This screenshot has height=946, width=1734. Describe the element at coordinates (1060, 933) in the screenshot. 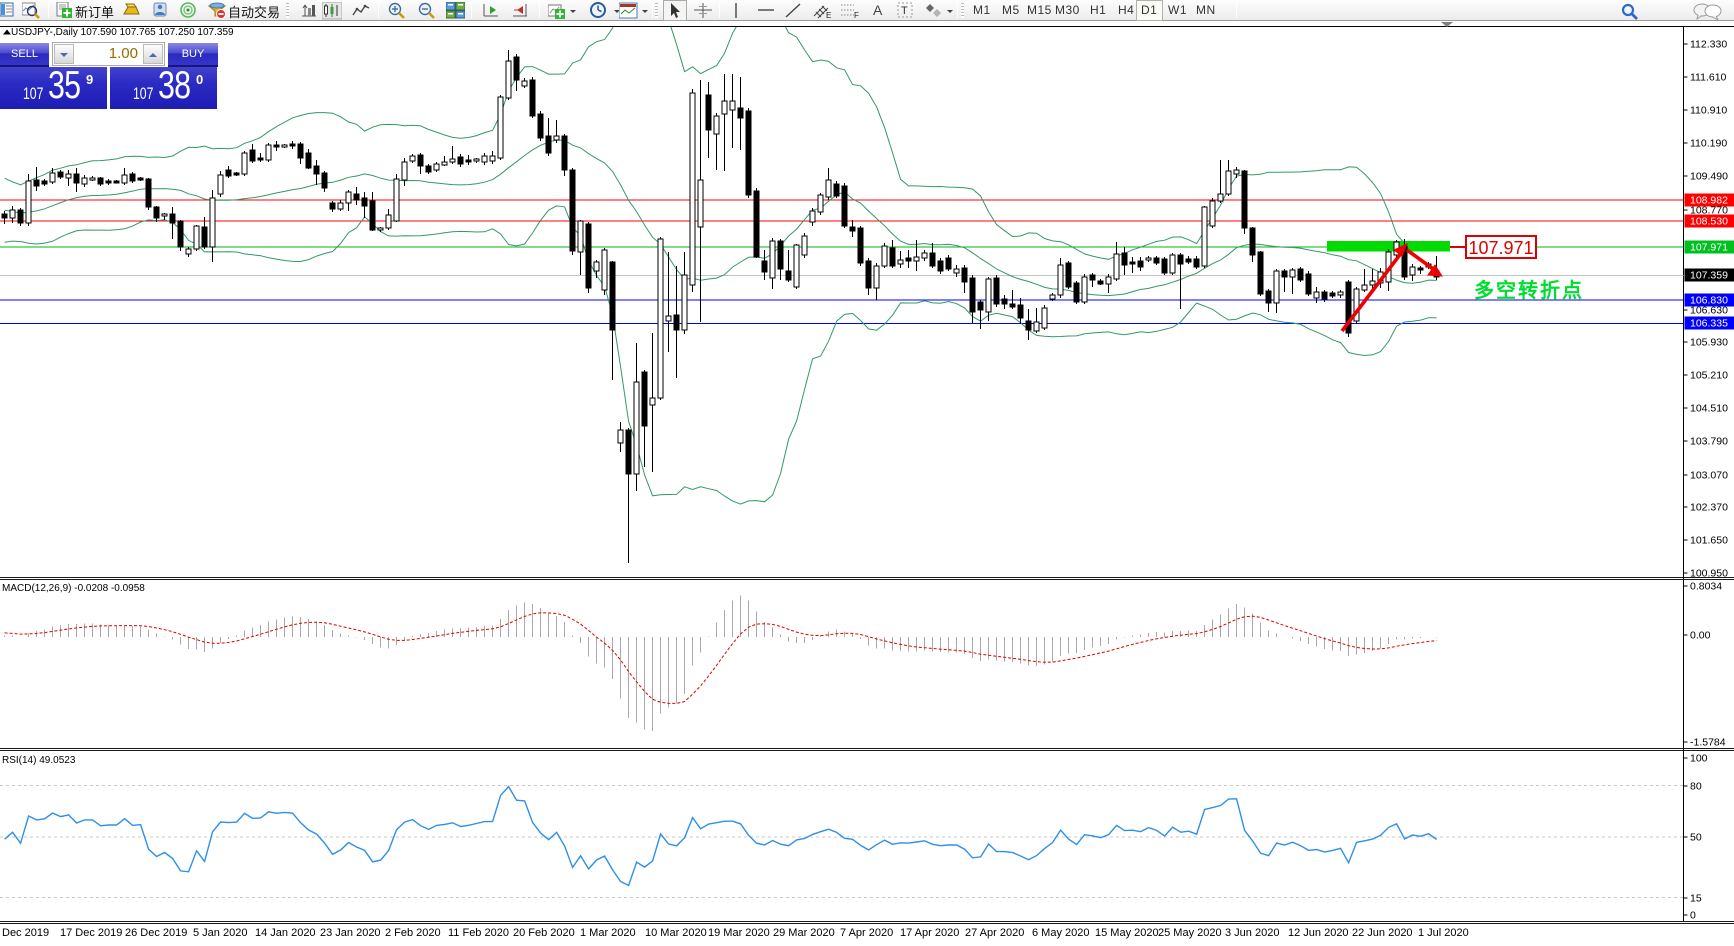

I see `svg-text: 6 May 2020` at that location.